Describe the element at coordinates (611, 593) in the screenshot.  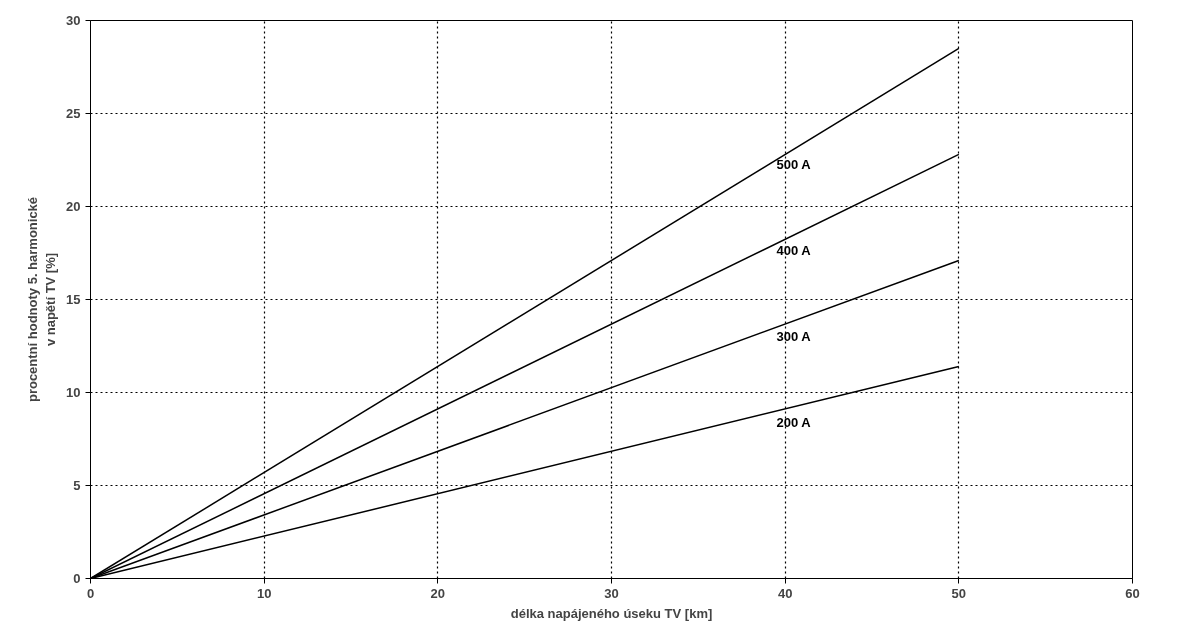
I see `x-tick-label: 30` at that location.